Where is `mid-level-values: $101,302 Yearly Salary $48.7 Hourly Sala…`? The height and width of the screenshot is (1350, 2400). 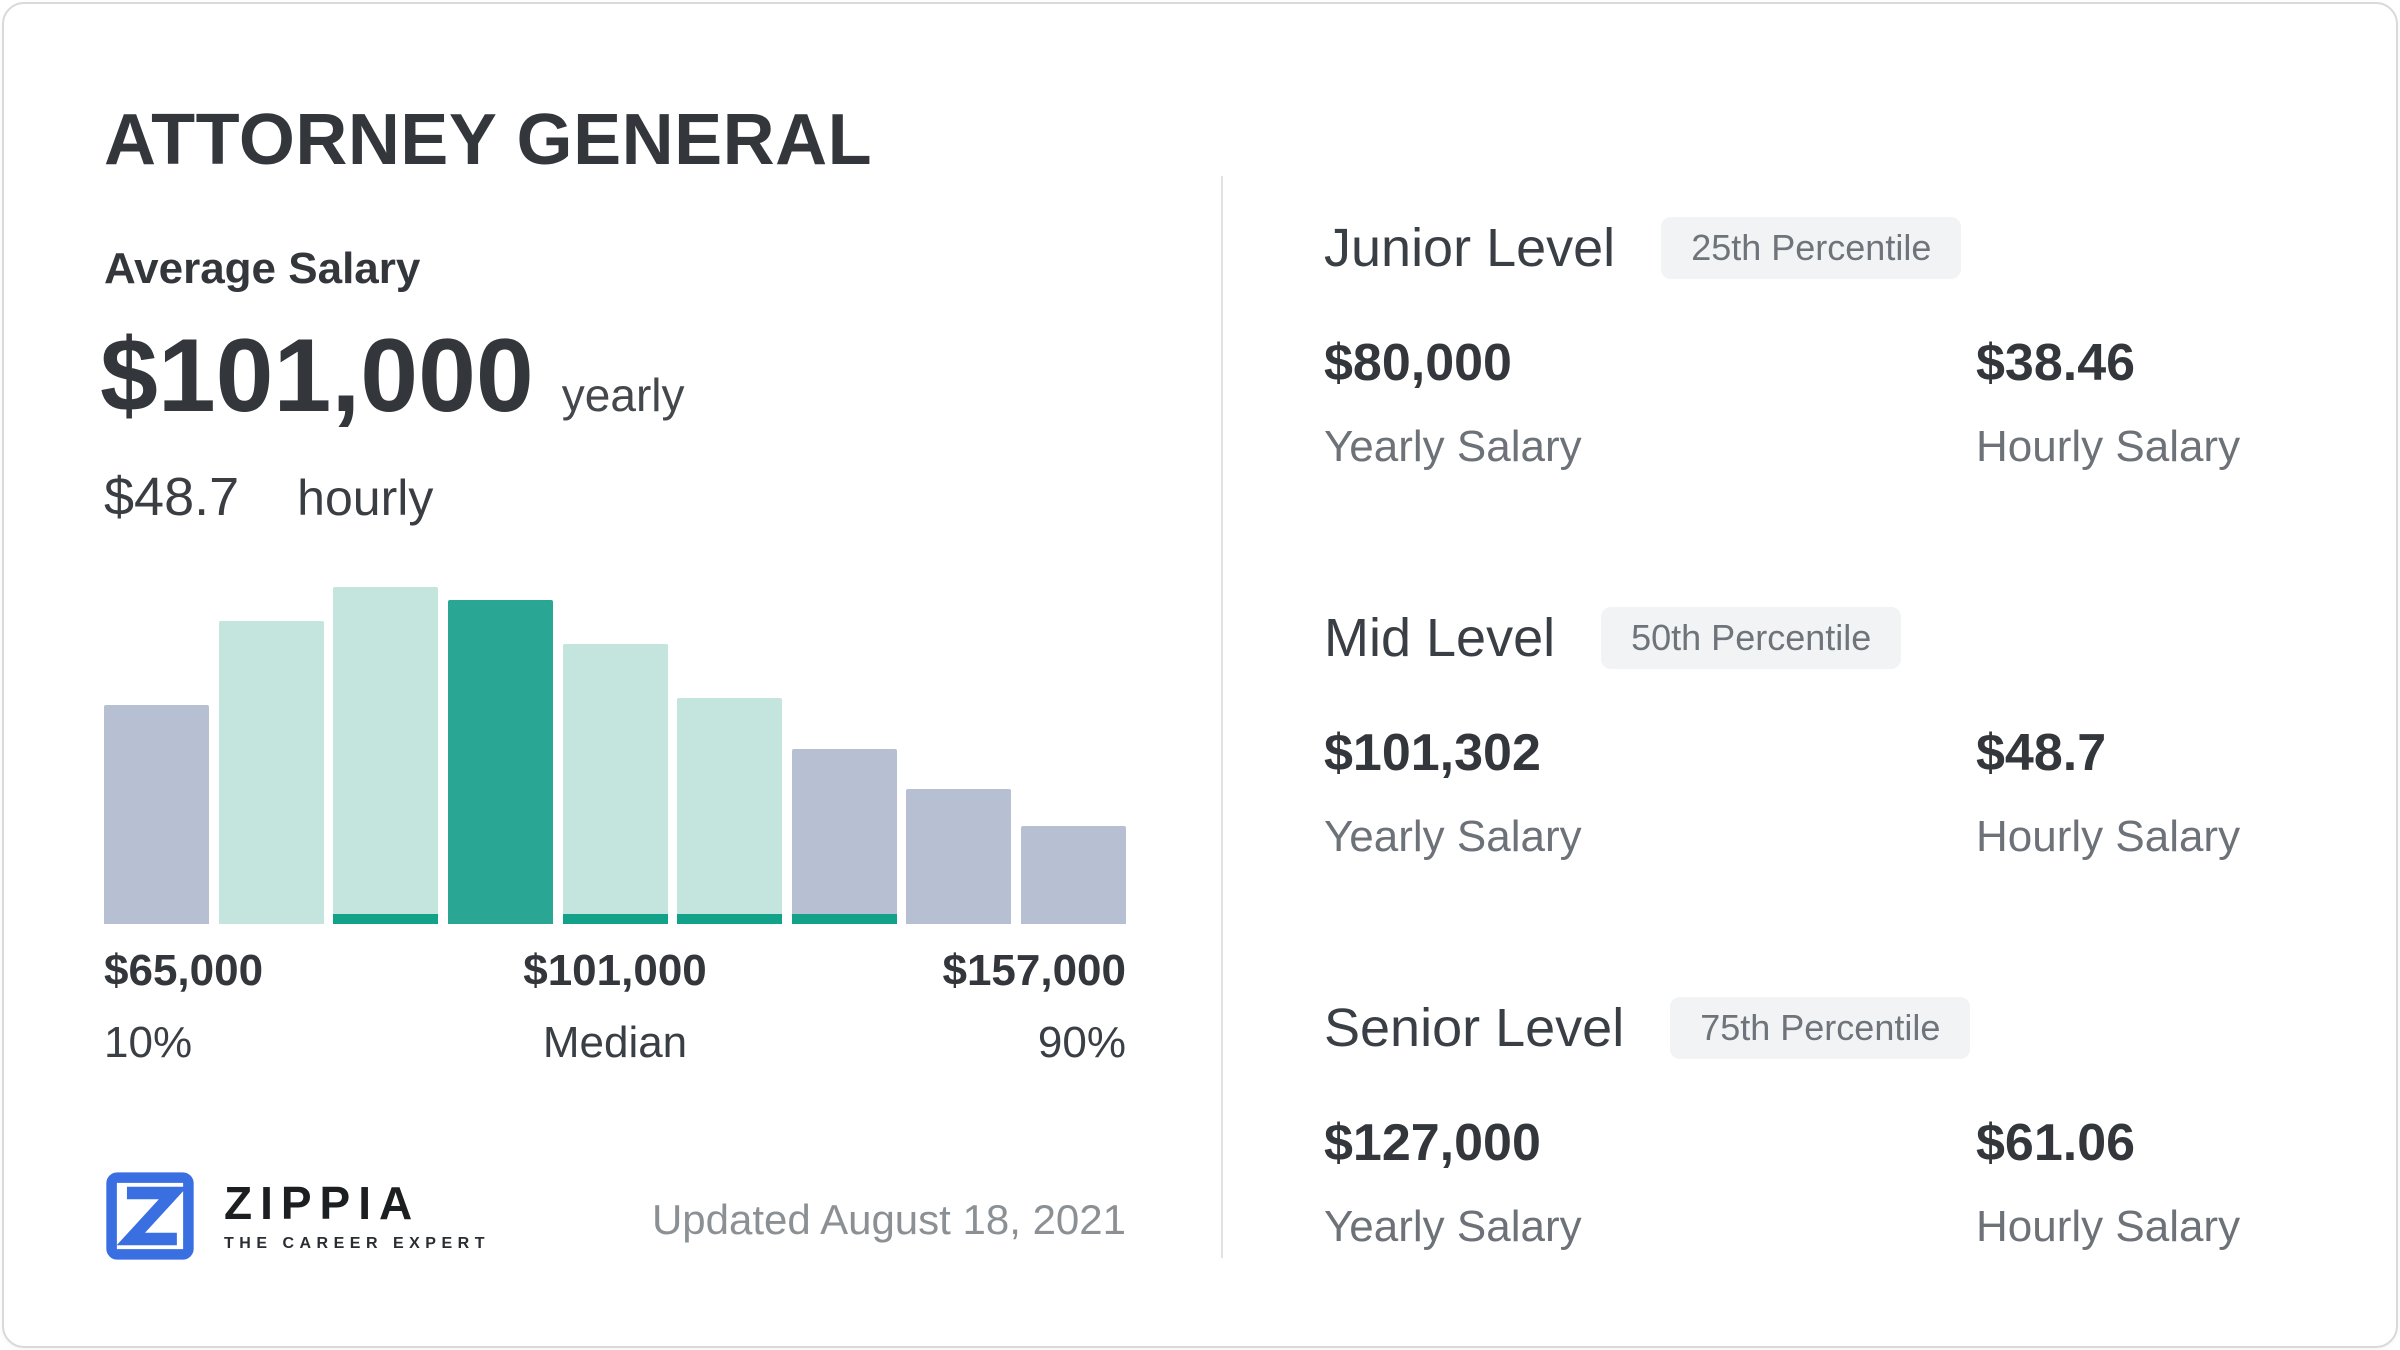
mid-level-values: $101,302 Yearly Salary $48.7 Hourly Sala… is located at coordinates (1824, 793).